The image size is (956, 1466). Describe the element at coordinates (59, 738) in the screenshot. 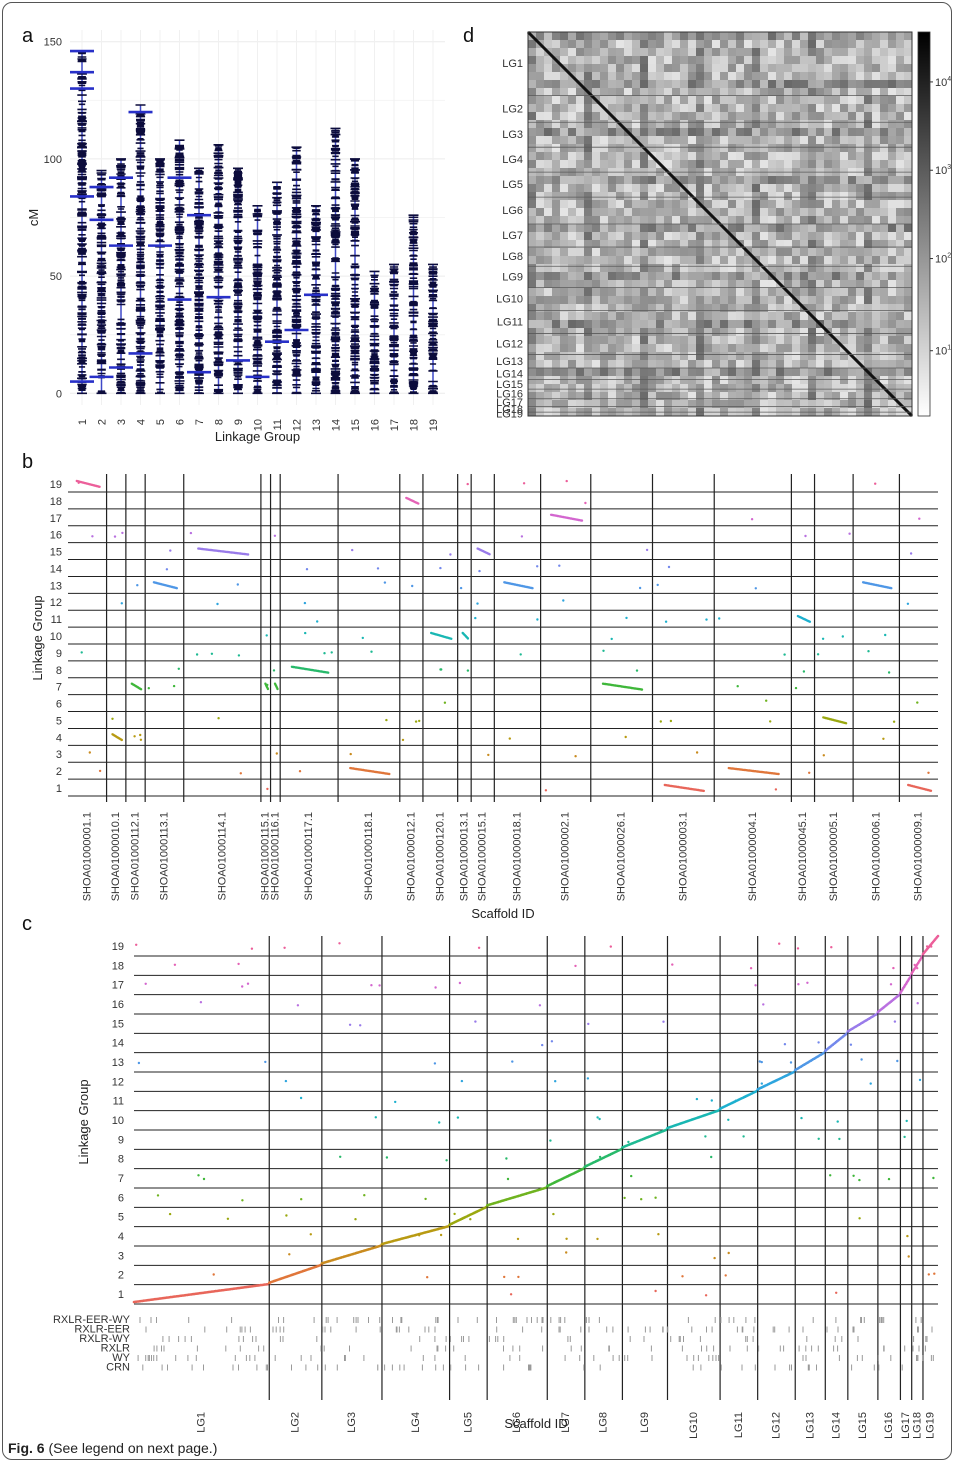

I see `y-tick-label: 4` at that location.